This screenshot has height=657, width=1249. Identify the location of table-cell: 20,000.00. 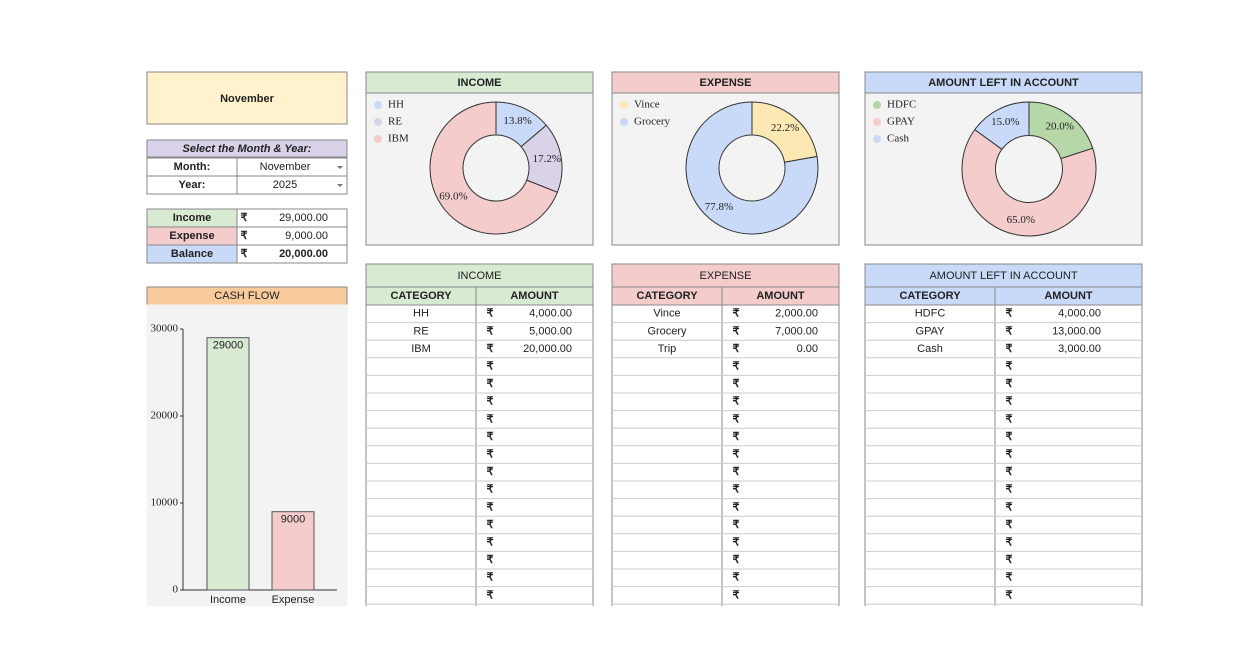
(547, 349).